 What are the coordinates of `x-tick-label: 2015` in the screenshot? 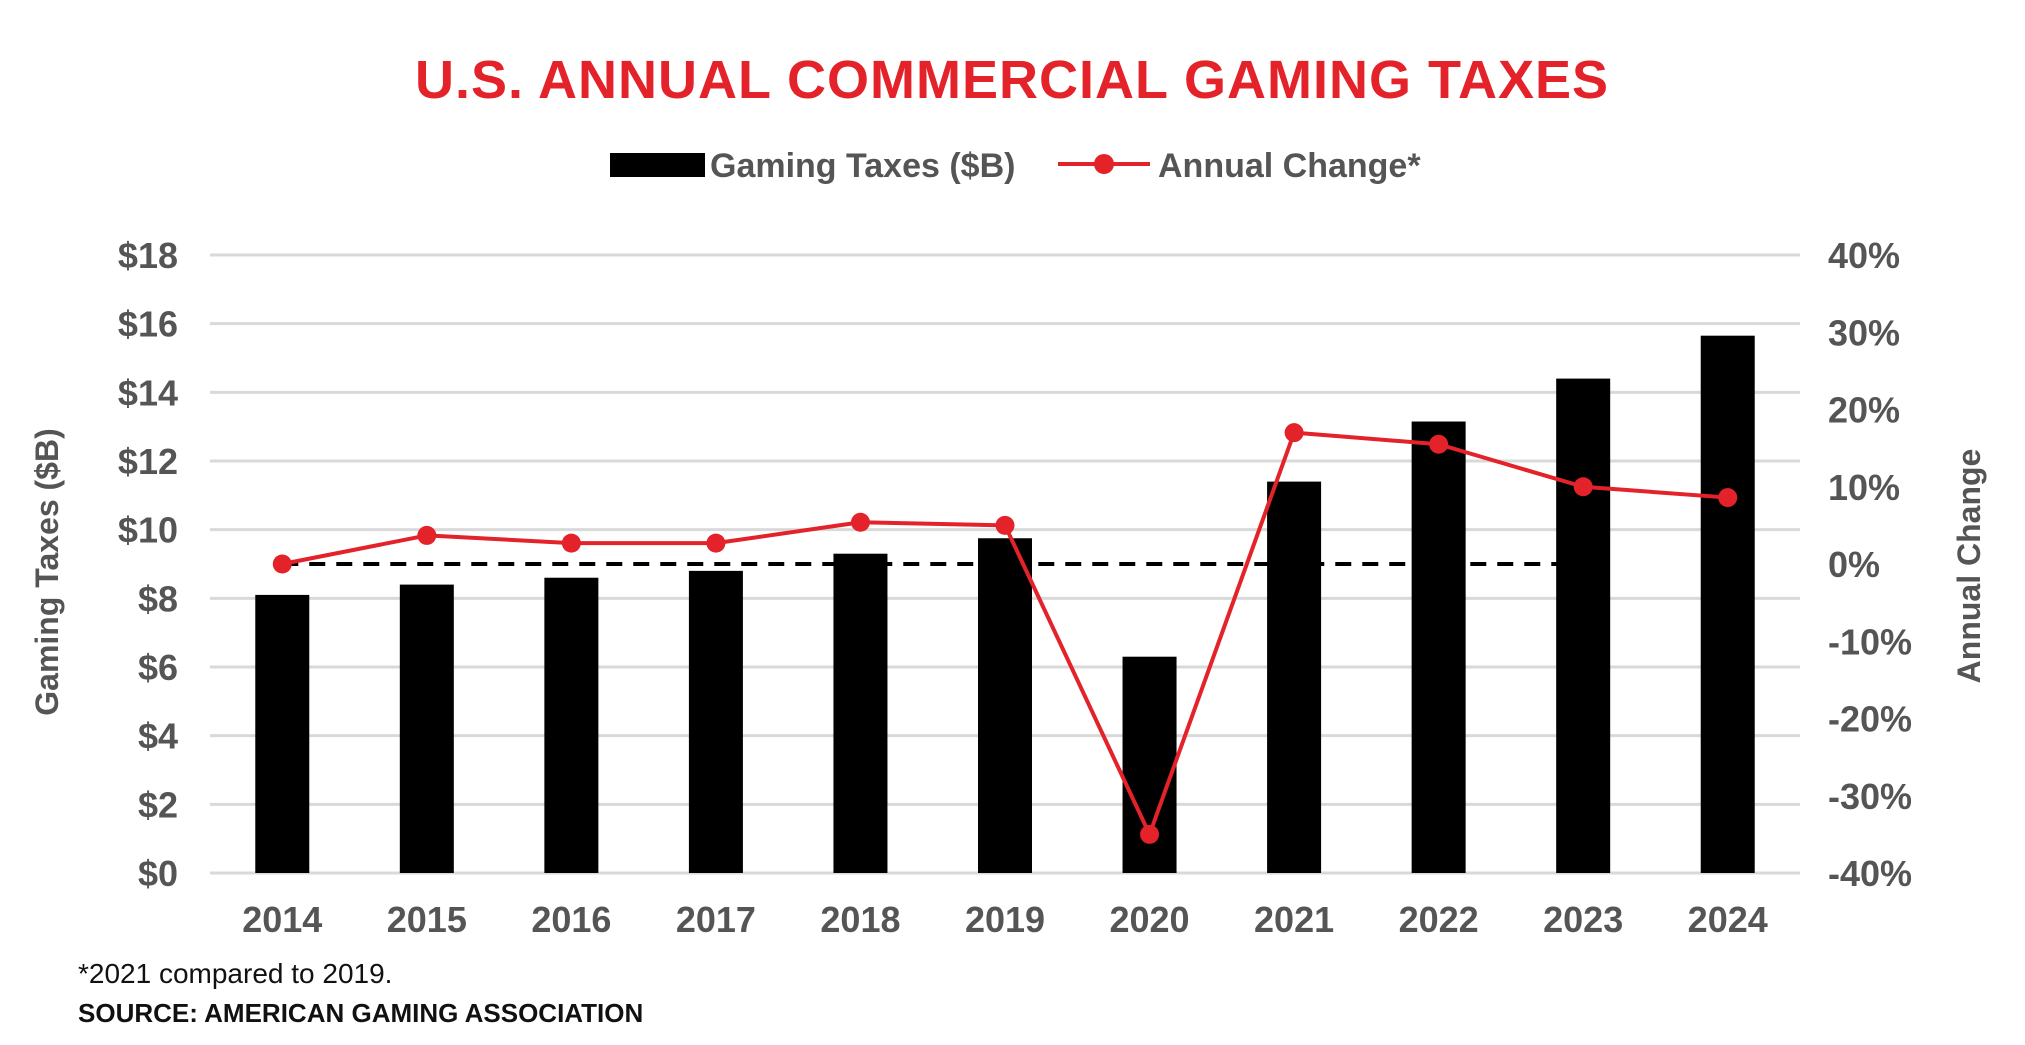 It's located at (427, 919).